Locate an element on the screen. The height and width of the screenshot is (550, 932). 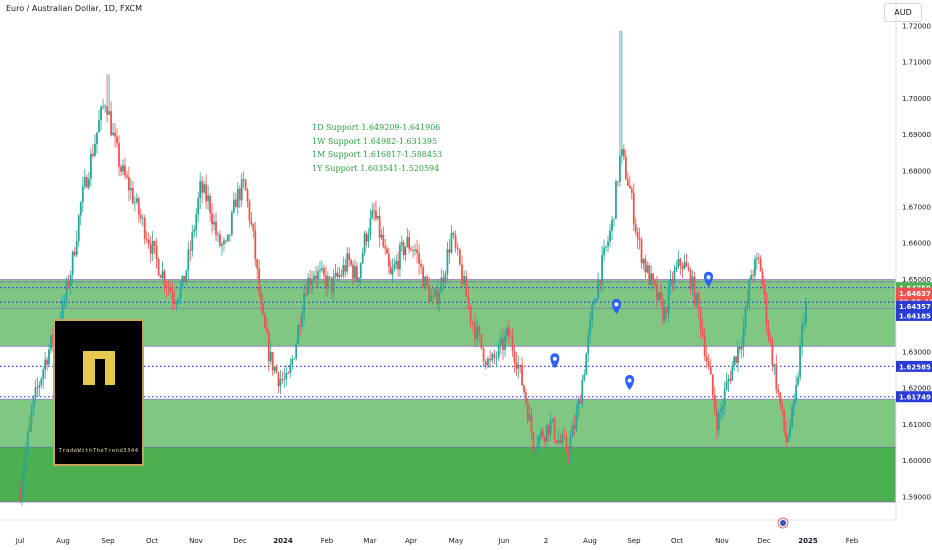
currency-selector: AUD is located at coordinates (903, 12).